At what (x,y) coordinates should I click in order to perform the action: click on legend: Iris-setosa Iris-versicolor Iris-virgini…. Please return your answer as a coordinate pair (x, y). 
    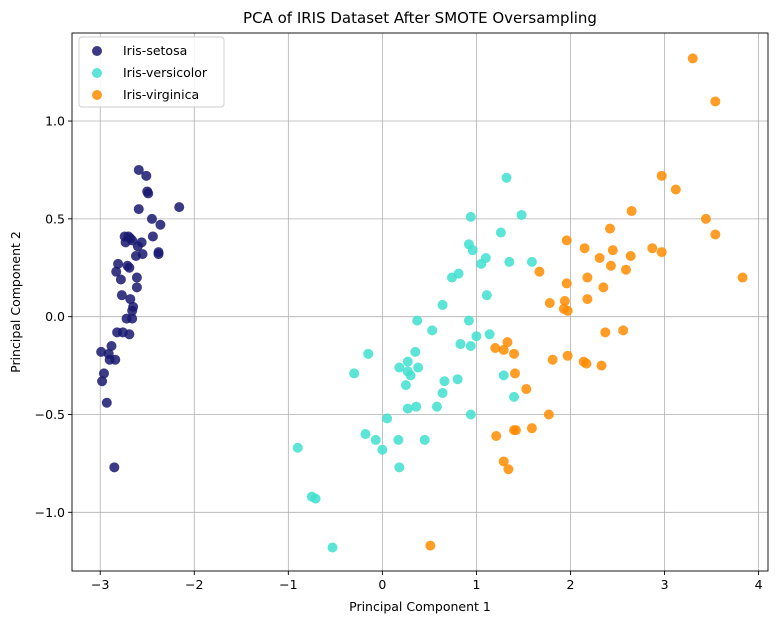
    Looking at the image, I should click on (151, 72).